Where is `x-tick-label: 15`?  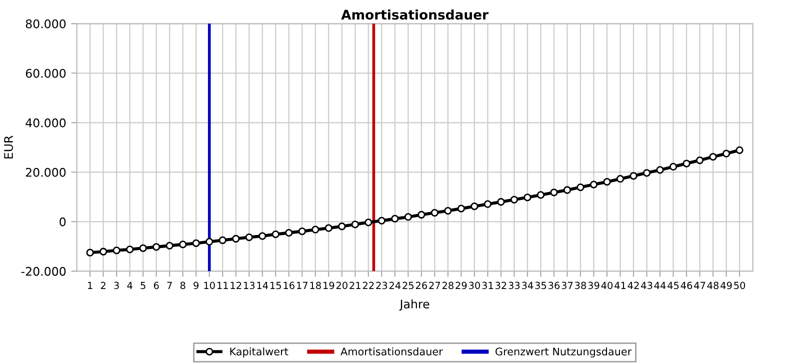 x-tick-label: 15 is located at coordinates (275, 286).